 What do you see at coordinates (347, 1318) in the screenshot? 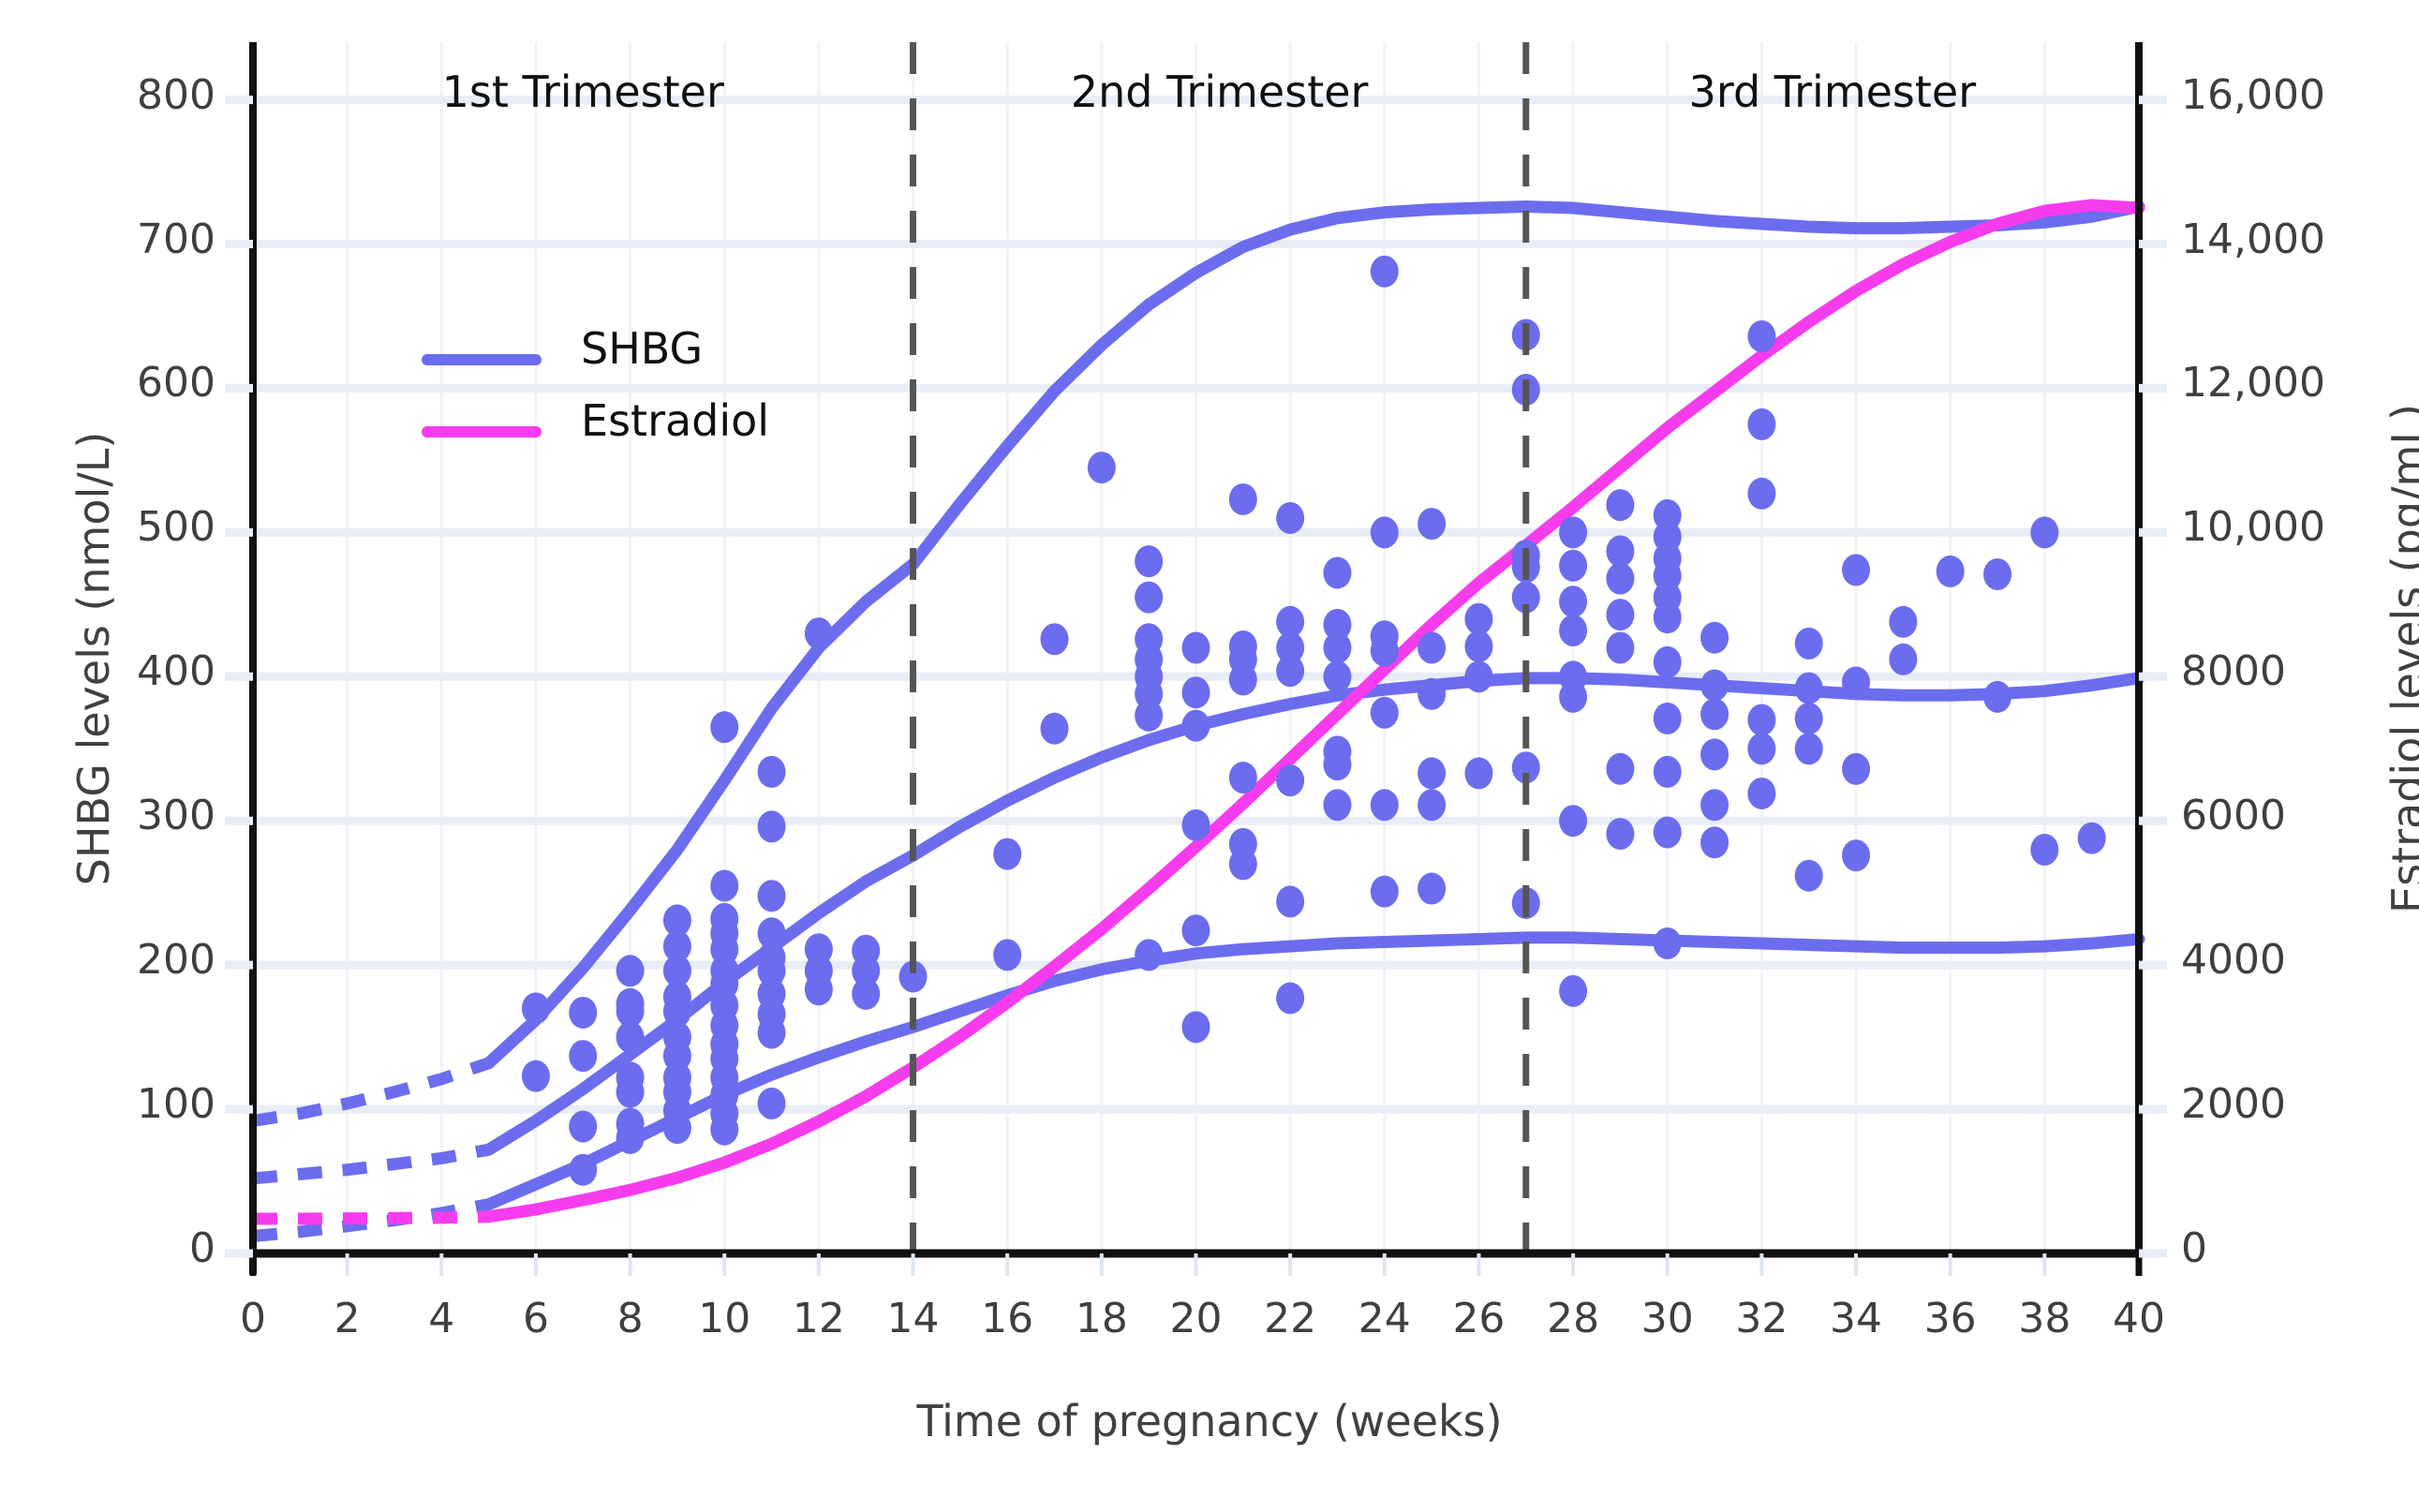
I see `x-axis-tick-label: 2` at bounding box center [347, 1318].